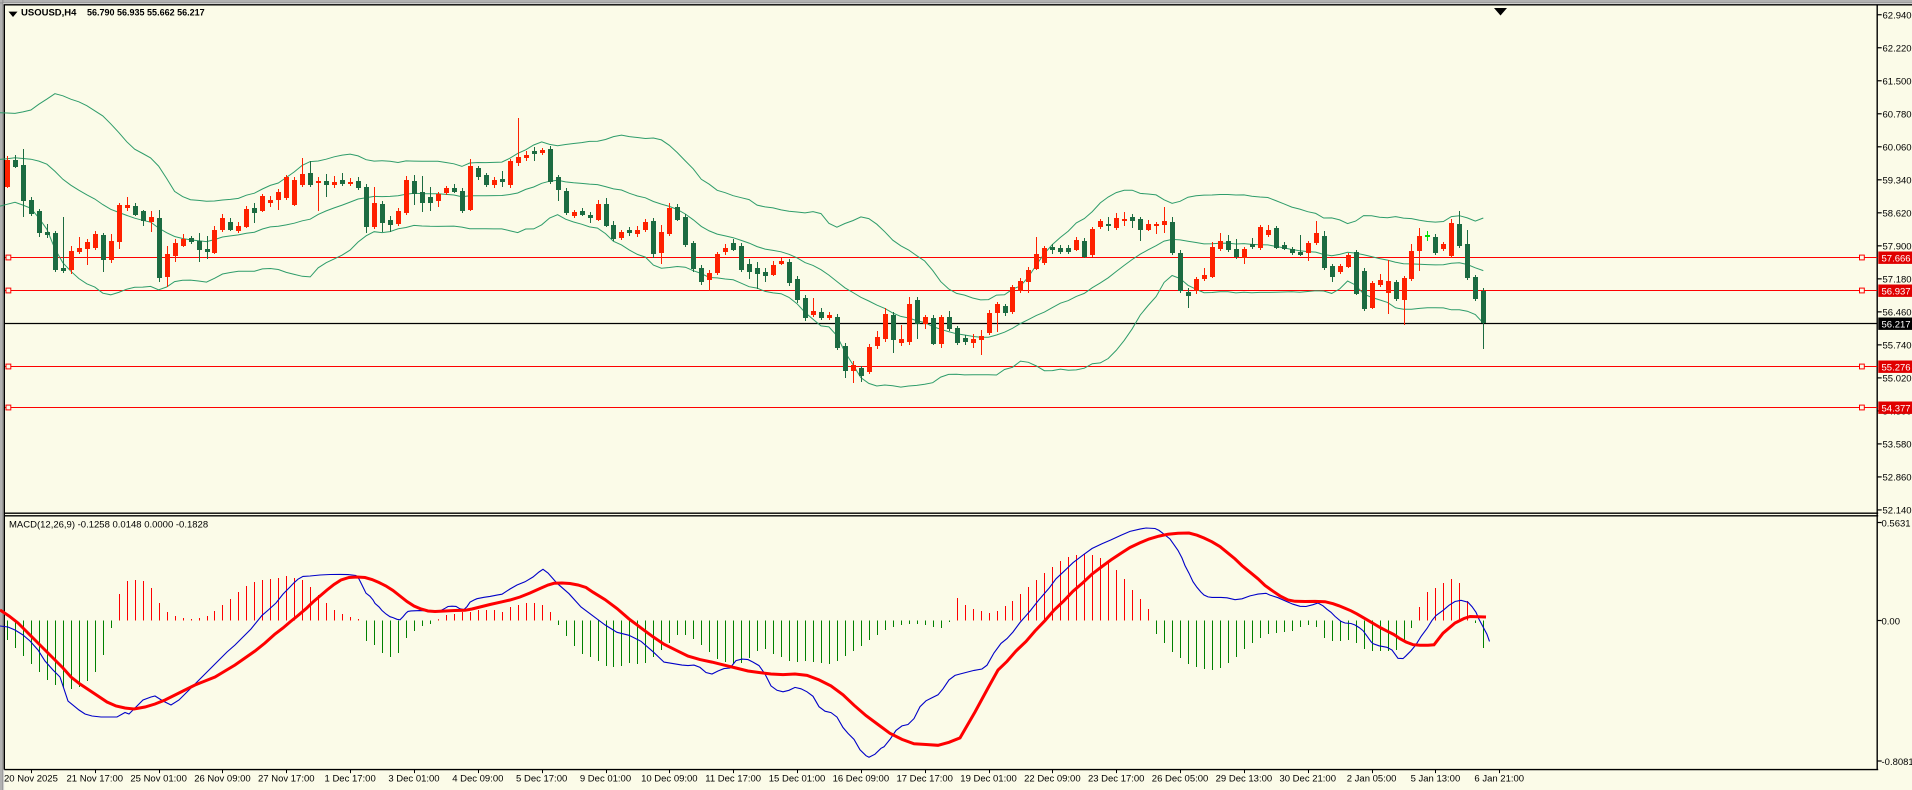 The width and height of the screenshot is (1912, 790). I want to click on svg-text: 19 Dec 01:00, so click(988, 779).